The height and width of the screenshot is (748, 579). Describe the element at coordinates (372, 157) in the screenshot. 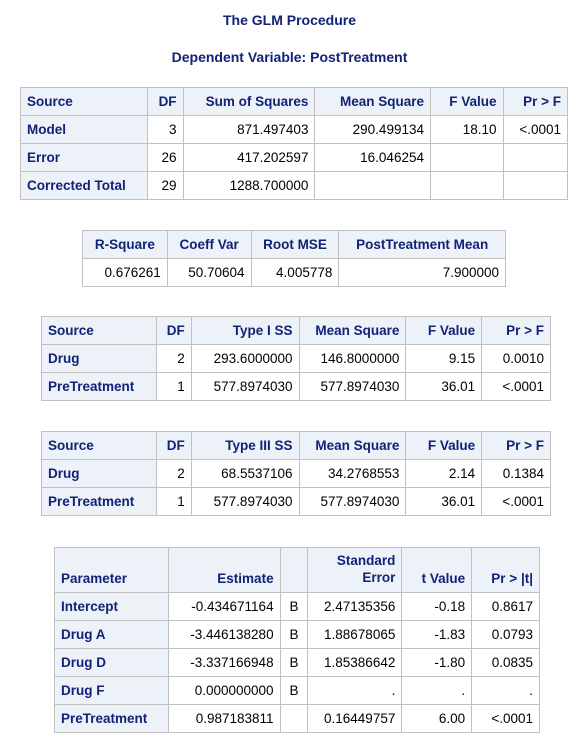

I see `table-cell: 16.046254` at that location.